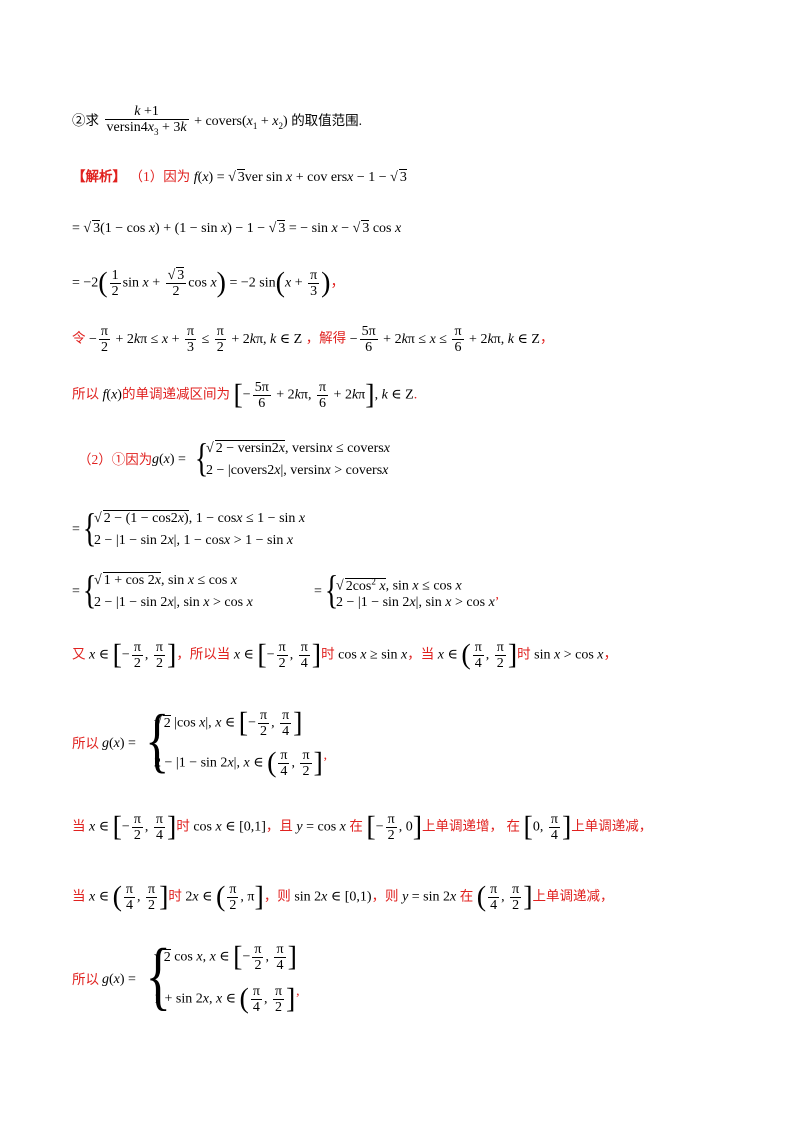 This screenshot has height=1132, width=800. I want to click on decreasing-interval-text: 的单调递减区间为, so click(175, 394).